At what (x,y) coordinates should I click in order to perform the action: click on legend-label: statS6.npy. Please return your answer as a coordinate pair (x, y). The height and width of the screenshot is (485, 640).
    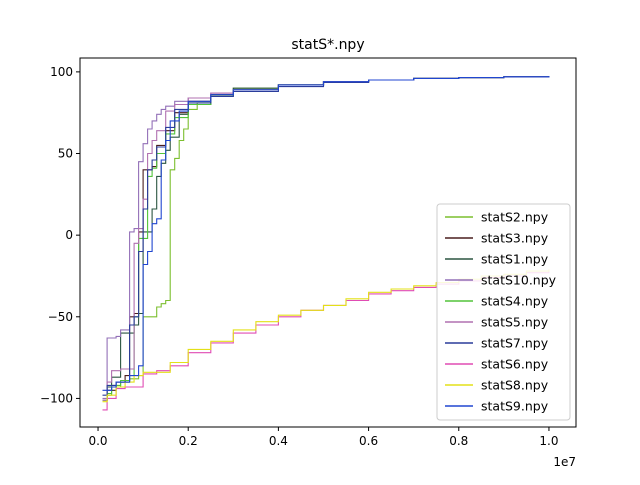
    Looking at the image, I should click on (515, 364).